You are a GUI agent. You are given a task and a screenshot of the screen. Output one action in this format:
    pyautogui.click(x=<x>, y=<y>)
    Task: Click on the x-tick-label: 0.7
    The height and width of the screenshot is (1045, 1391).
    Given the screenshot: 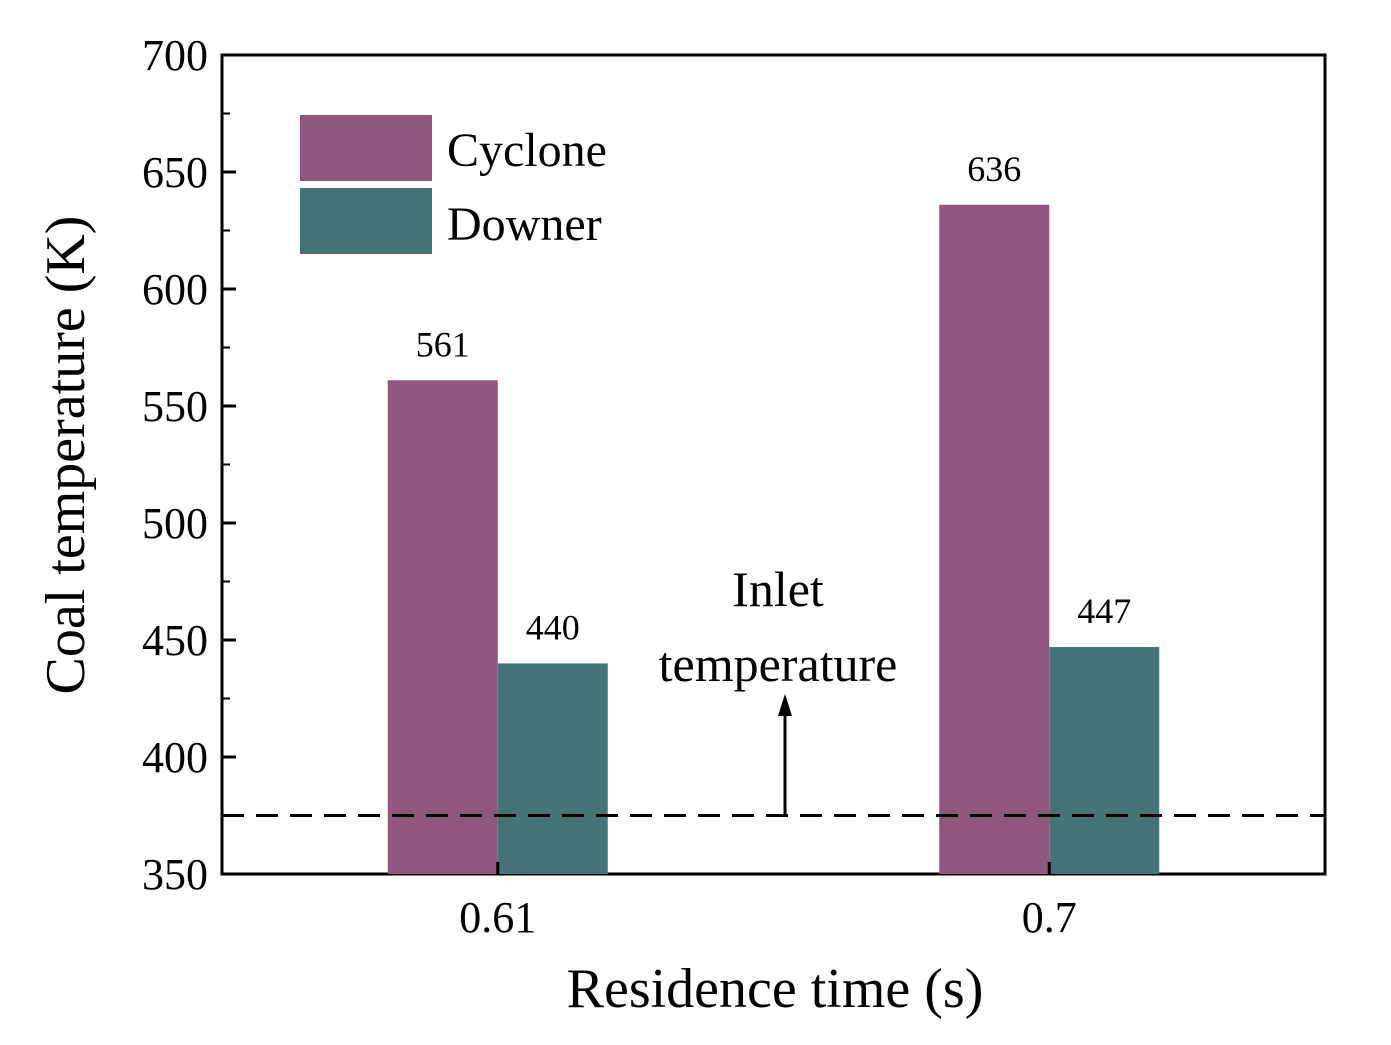 What is the action you would take?
    pyautogui.click(x=1049, y=917)
    